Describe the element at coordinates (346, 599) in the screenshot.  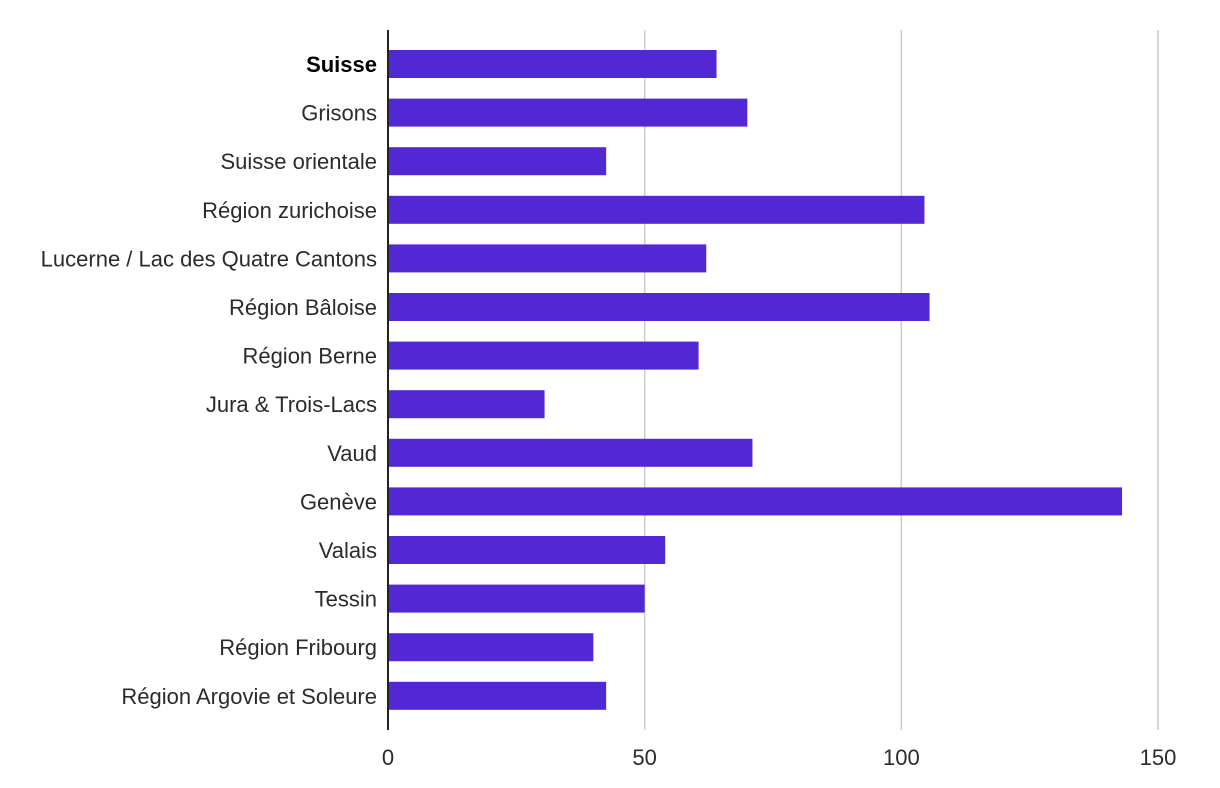
I see `category-label: Tessin` at that location.